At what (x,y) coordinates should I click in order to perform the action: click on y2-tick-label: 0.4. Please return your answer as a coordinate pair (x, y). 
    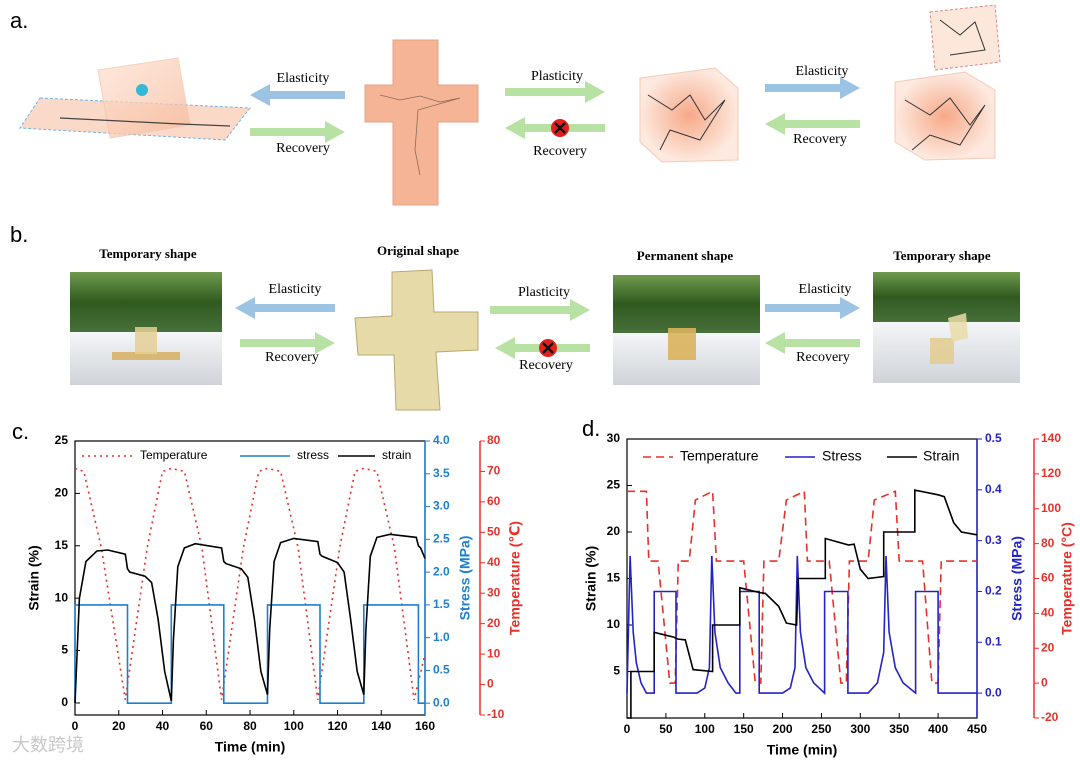
    Looking at the image, I should click on (993, 489).